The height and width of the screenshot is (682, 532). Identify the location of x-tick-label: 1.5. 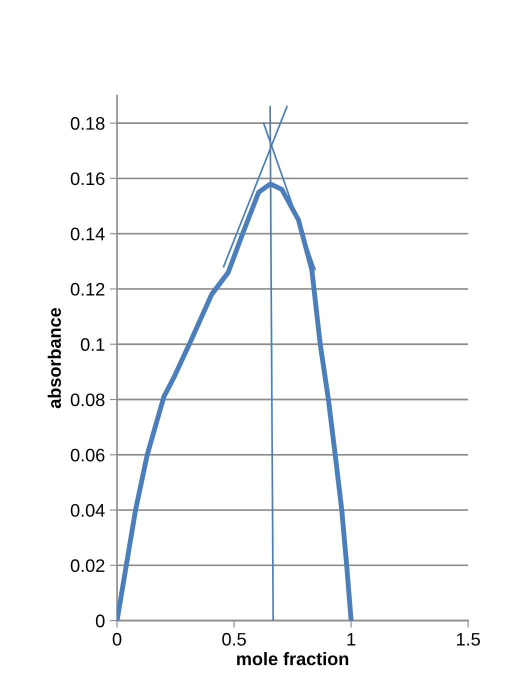
(468, 639).